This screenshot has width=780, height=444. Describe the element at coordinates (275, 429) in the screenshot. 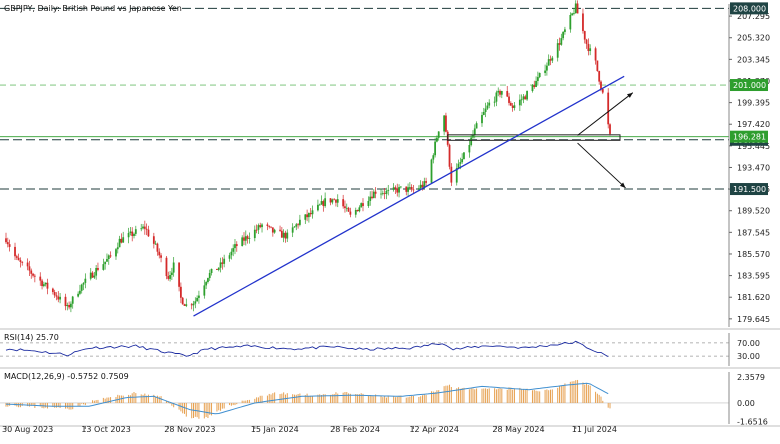

I see `date-tick-label: 15 Jan 2024` at that location.